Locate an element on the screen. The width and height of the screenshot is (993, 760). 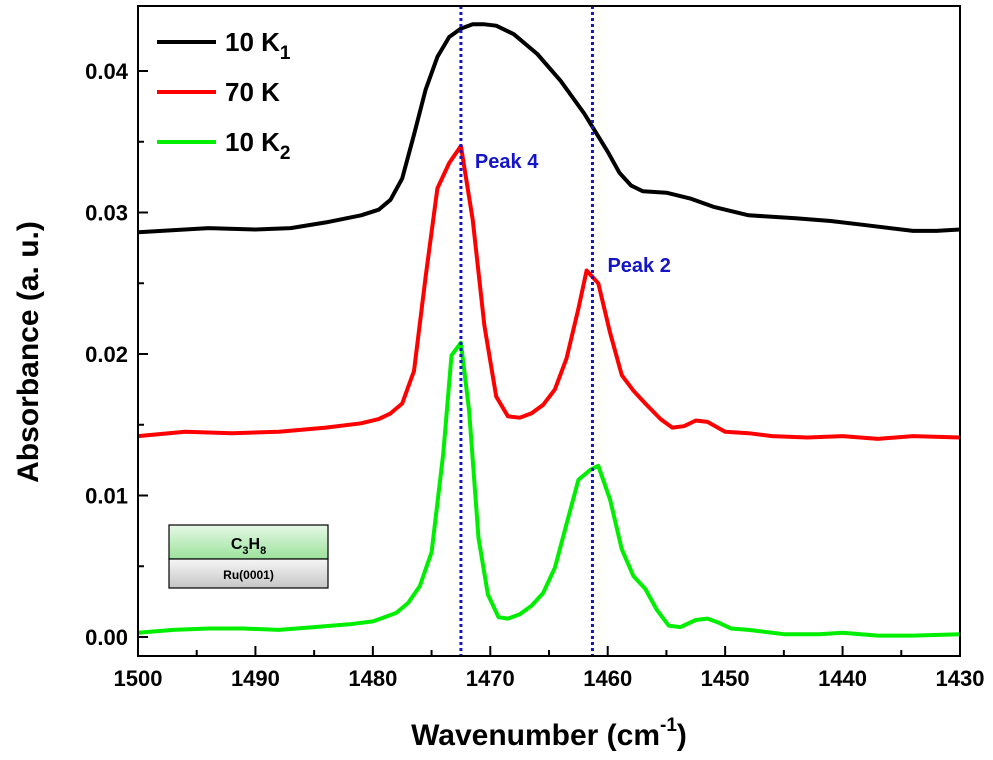
y-tick-label: 0.02 is located at coordinates (106, 354).